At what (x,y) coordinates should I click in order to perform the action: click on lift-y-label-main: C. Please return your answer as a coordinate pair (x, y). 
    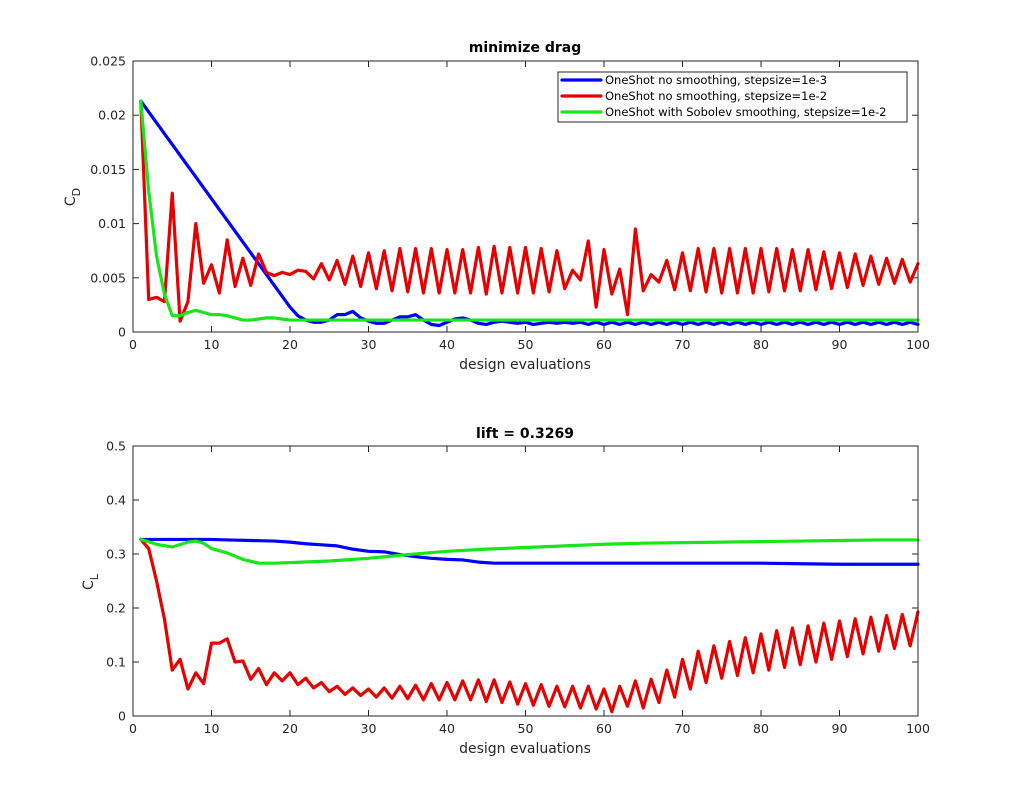
    Looking at the image, I should click on (89, 585).